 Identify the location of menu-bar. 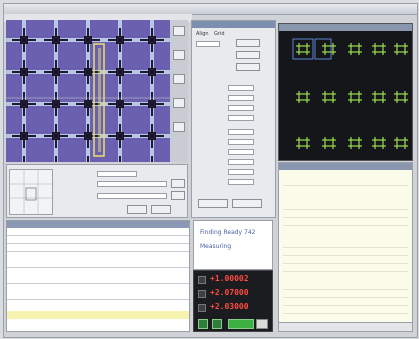
(98, 18).